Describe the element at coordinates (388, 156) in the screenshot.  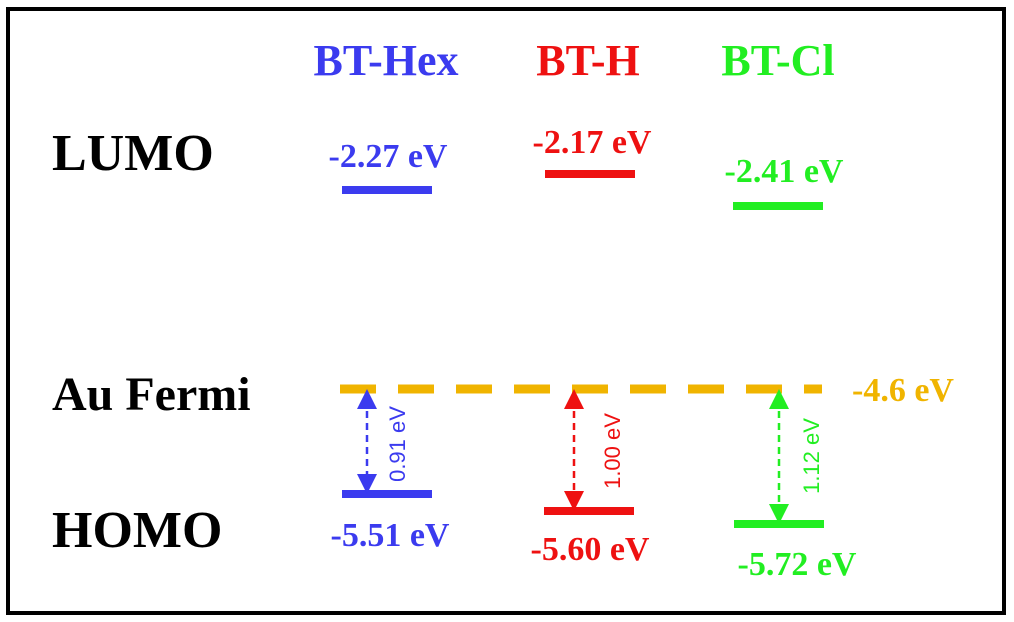
I see `lumo-value-bt-hex: -2.27 eV` at that location.